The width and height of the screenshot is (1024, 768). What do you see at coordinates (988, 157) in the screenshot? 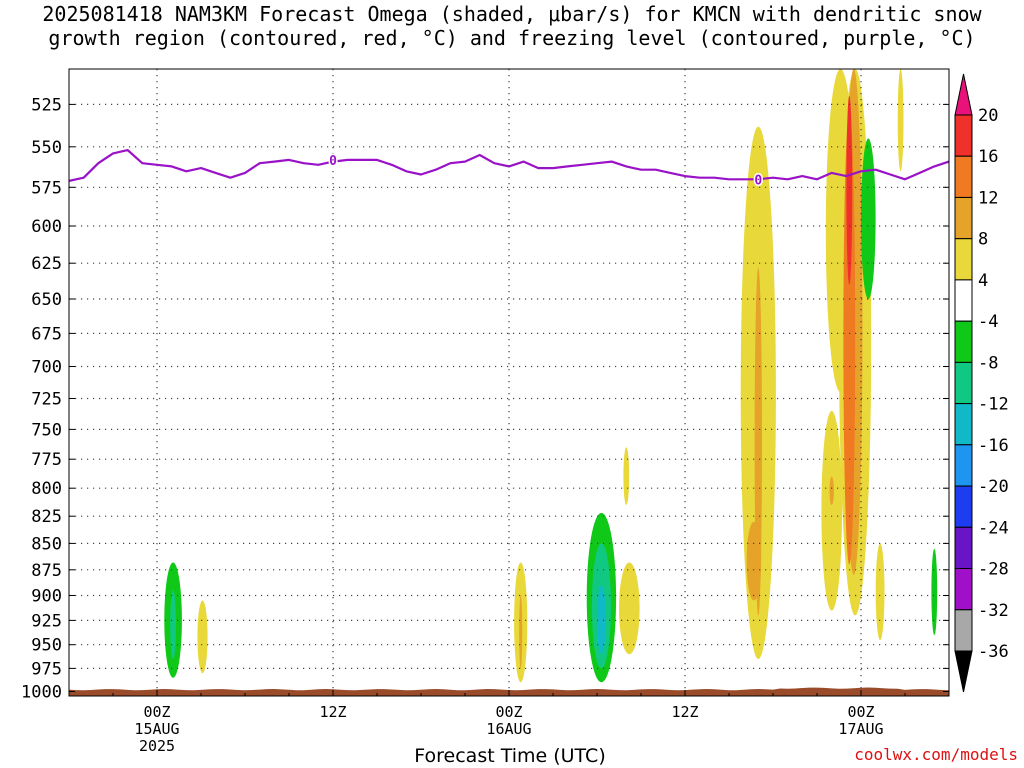
I see `colorbar-label-1: 16` at bounding box center [988, 157].